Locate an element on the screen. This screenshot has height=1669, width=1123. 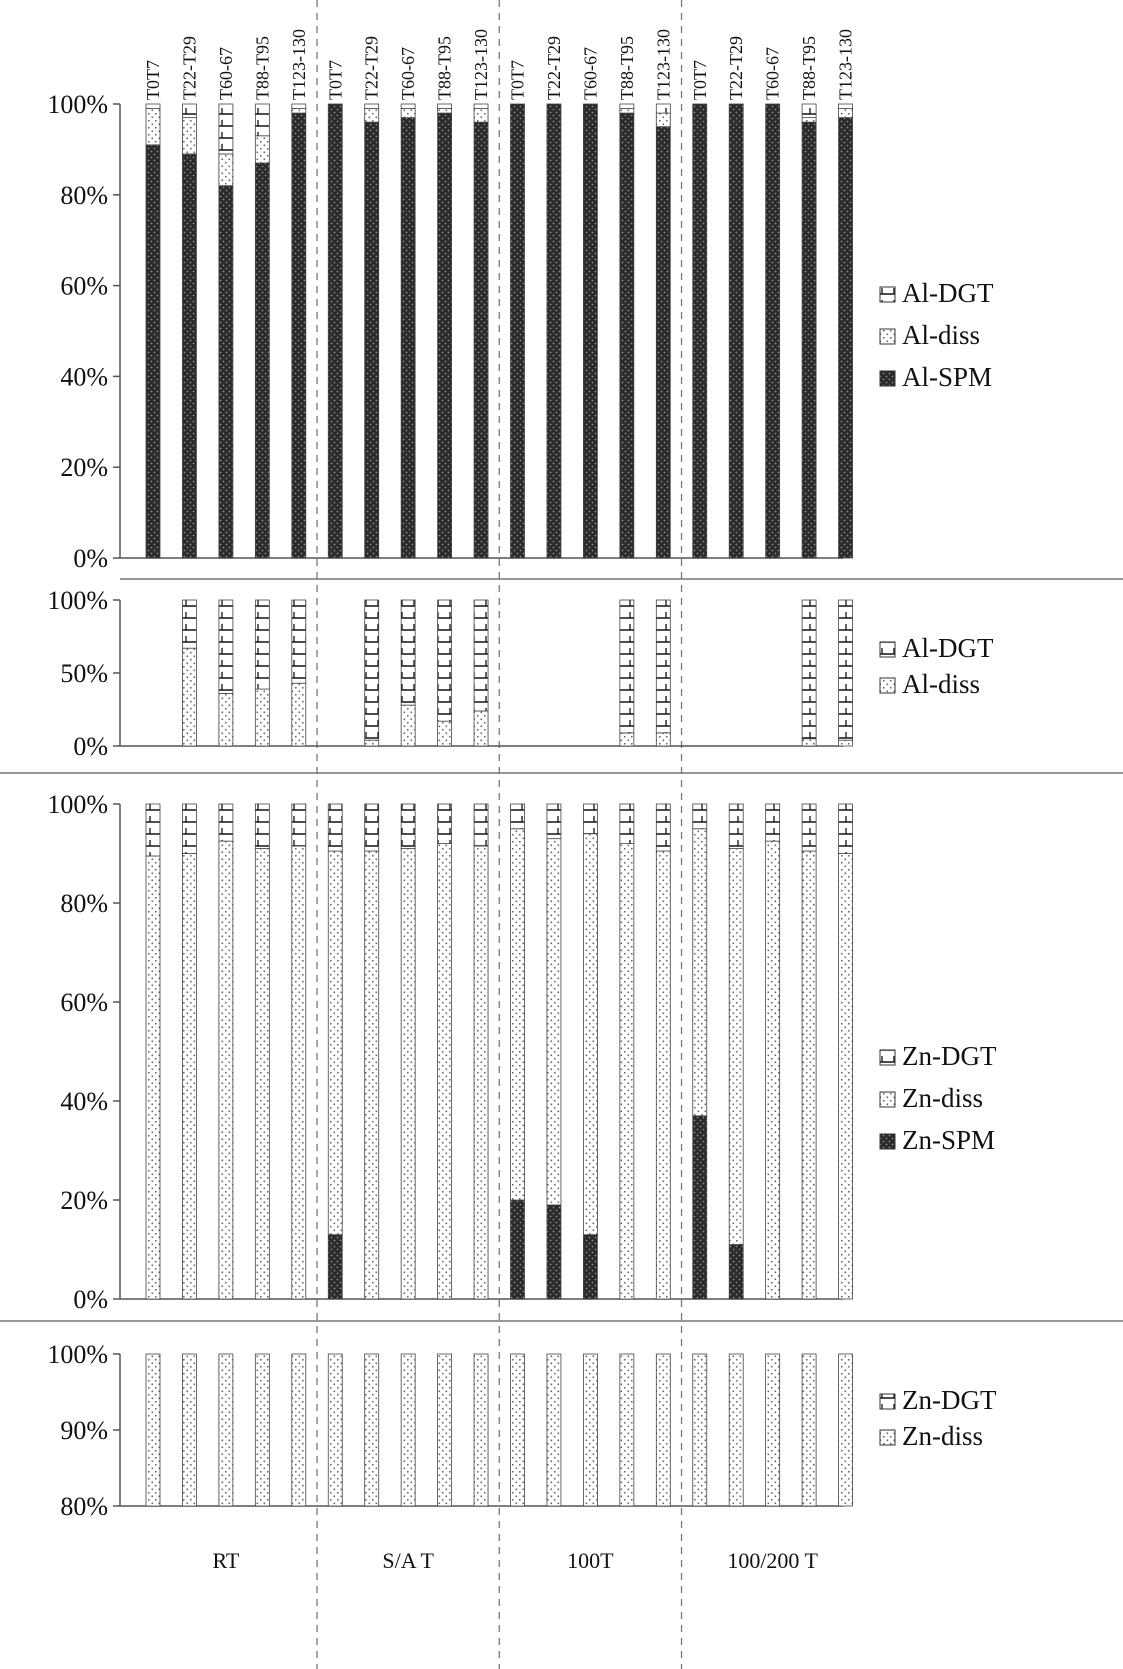
group-label: RT is located at coordinates (226, 1560).